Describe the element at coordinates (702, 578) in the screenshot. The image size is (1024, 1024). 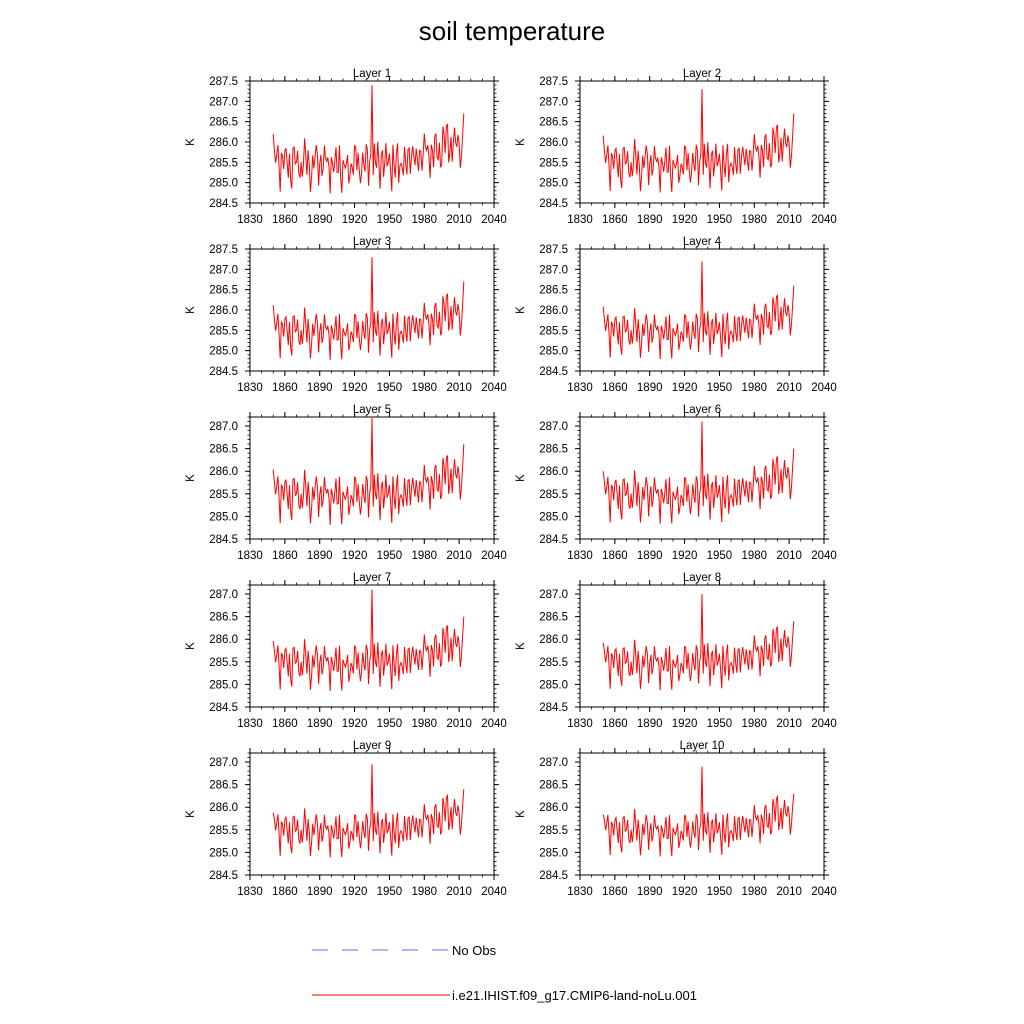
I see `panel-title: Layer 8` at that location.